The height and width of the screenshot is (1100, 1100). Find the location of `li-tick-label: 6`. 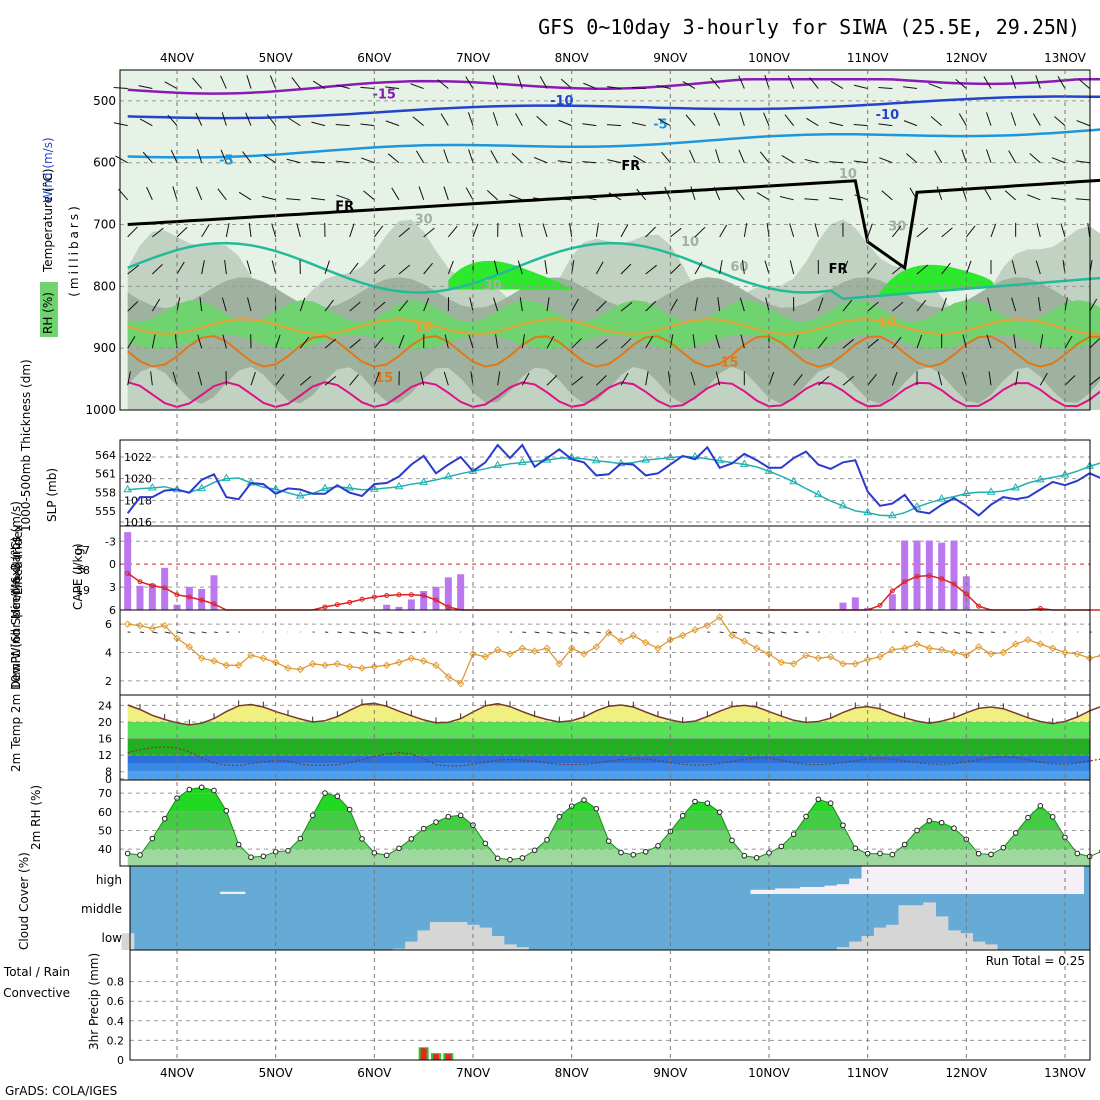

li-tick-label: 6 is located at coordinates (112, 610).